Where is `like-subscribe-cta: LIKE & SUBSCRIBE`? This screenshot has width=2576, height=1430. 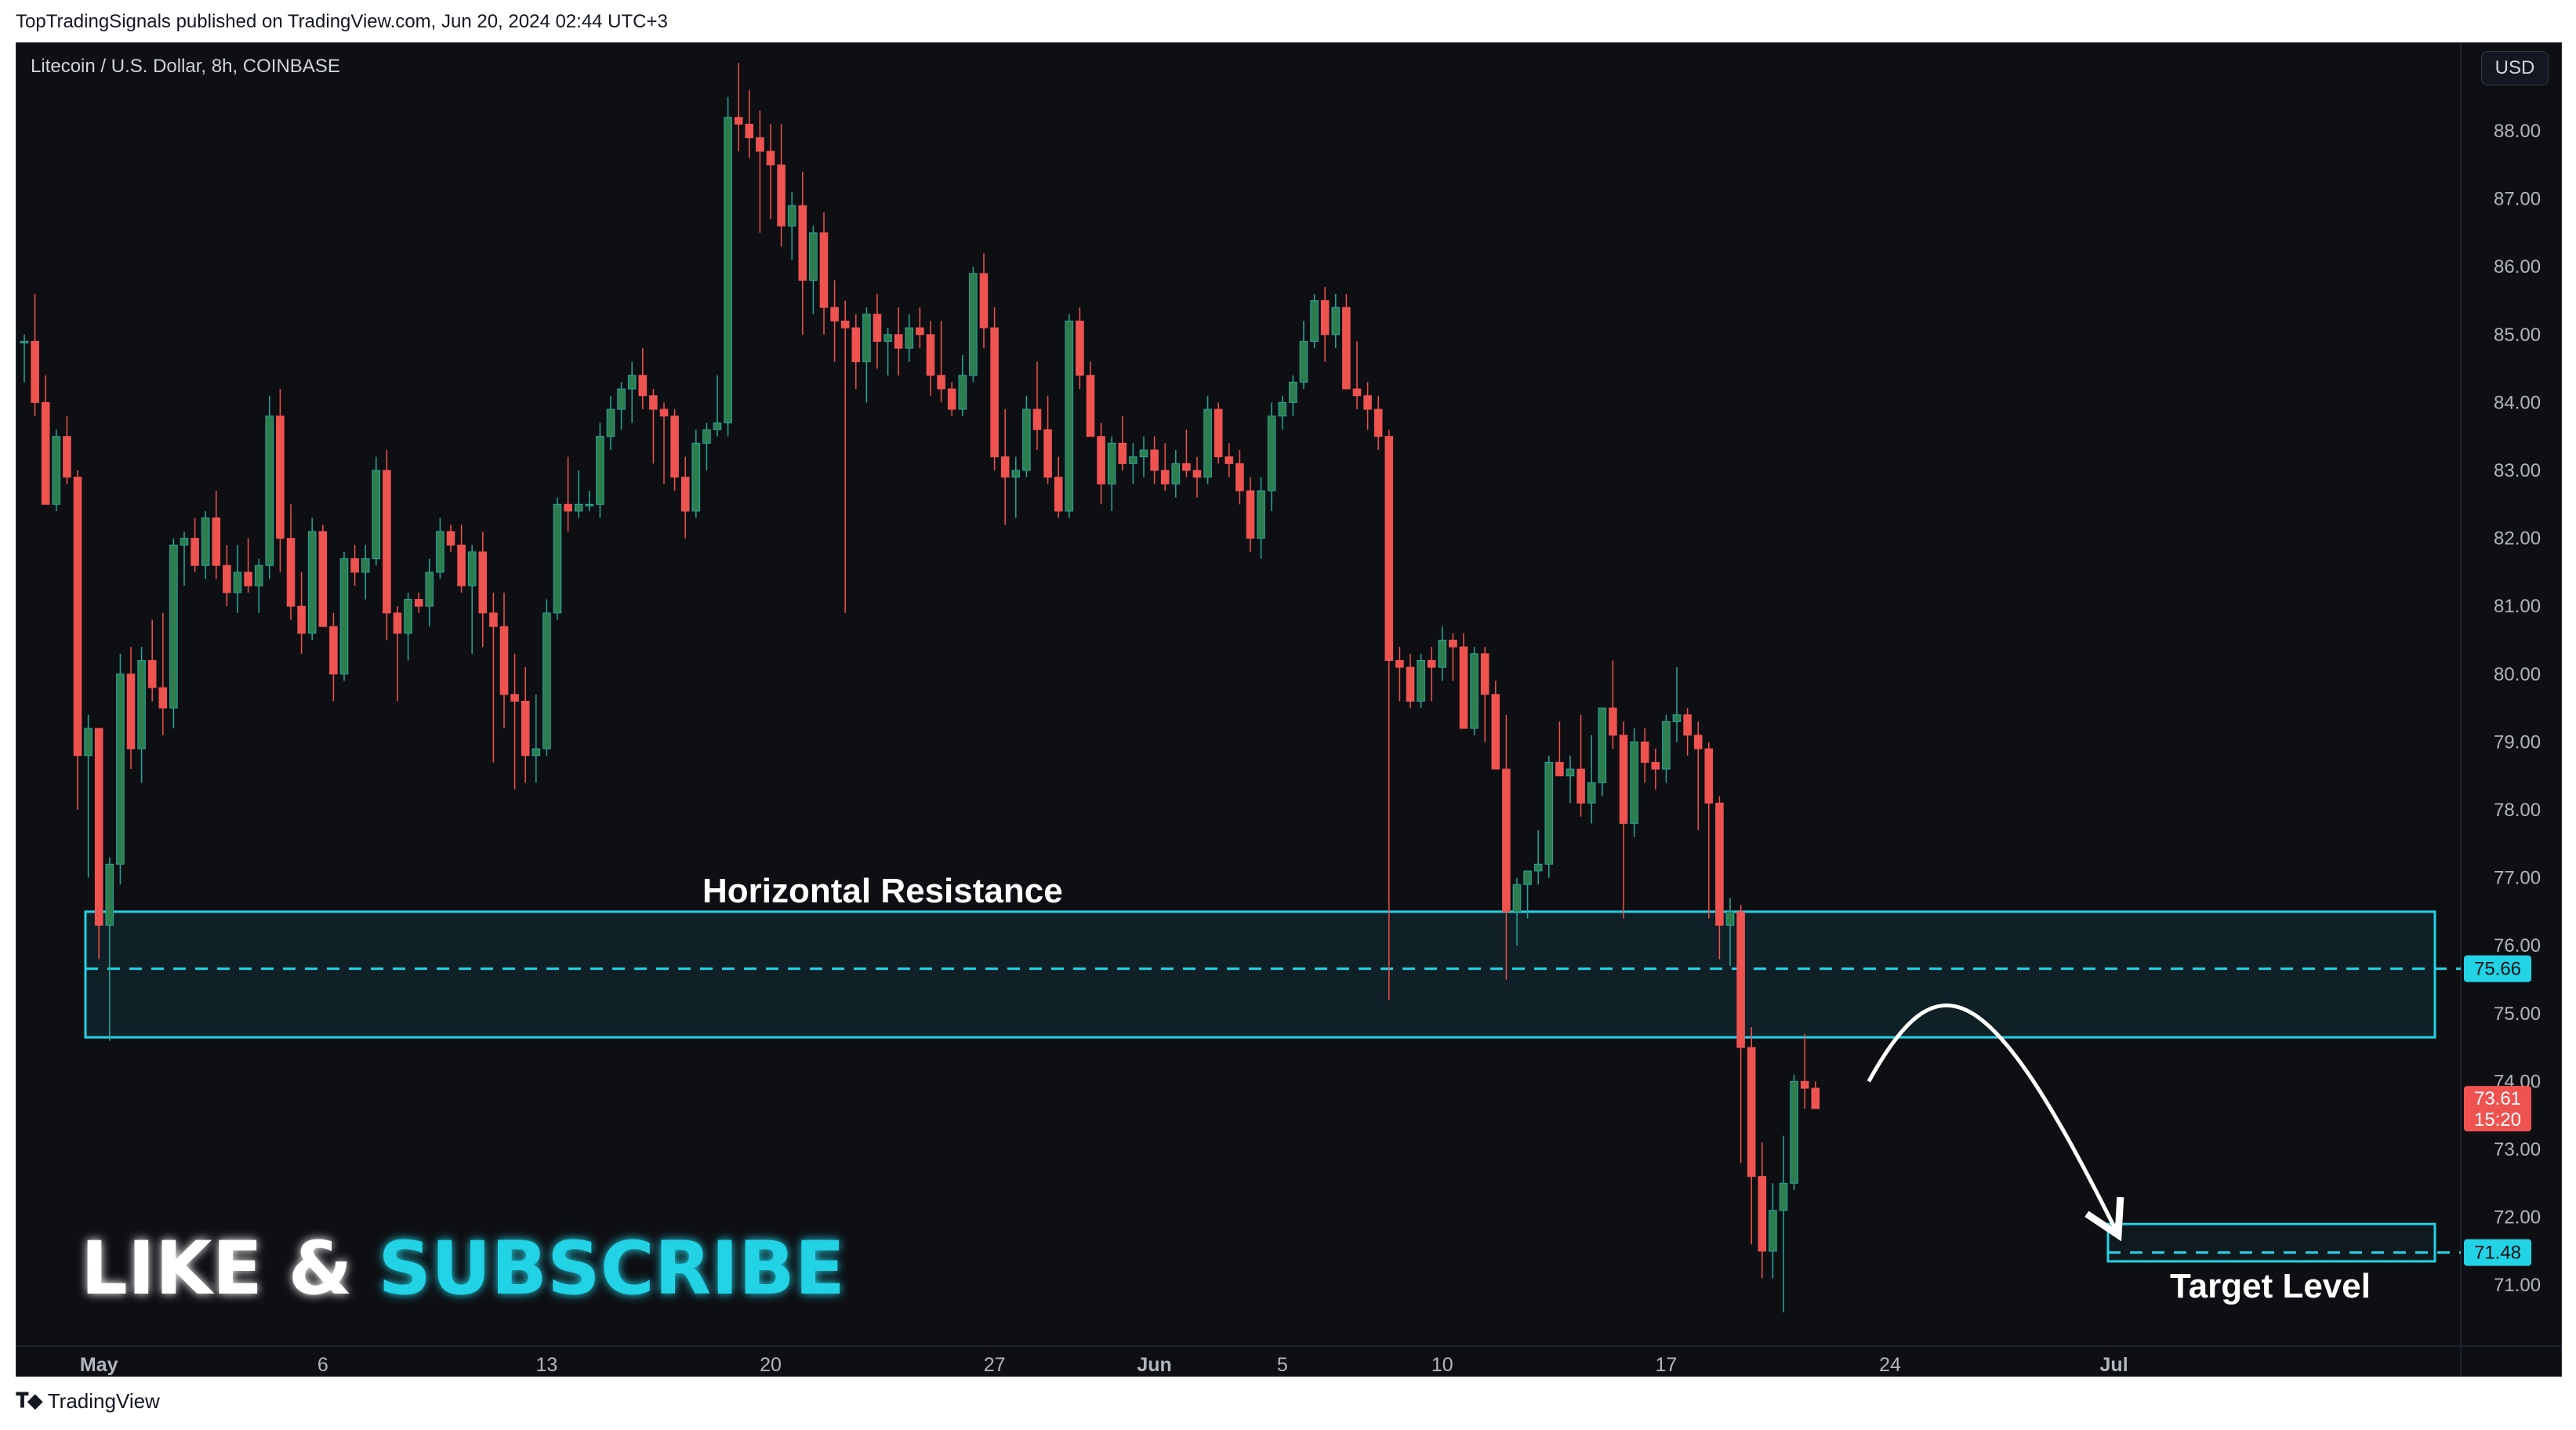
like-subscribe-cta: LIKE & SUBSCRIBE is located at coordinates (463, 1269).